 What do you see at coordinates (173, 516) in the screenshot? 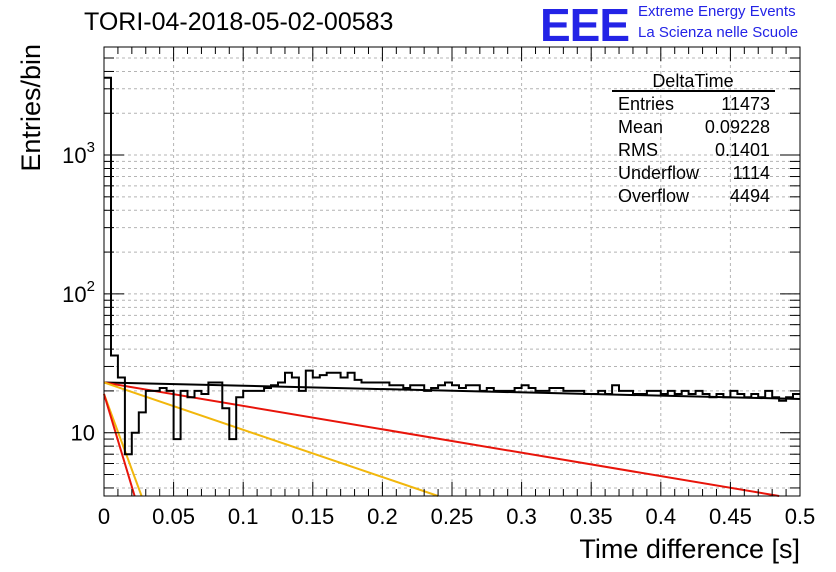
I see `x-tick-label: 0.05` at bounding box center [173, 516].